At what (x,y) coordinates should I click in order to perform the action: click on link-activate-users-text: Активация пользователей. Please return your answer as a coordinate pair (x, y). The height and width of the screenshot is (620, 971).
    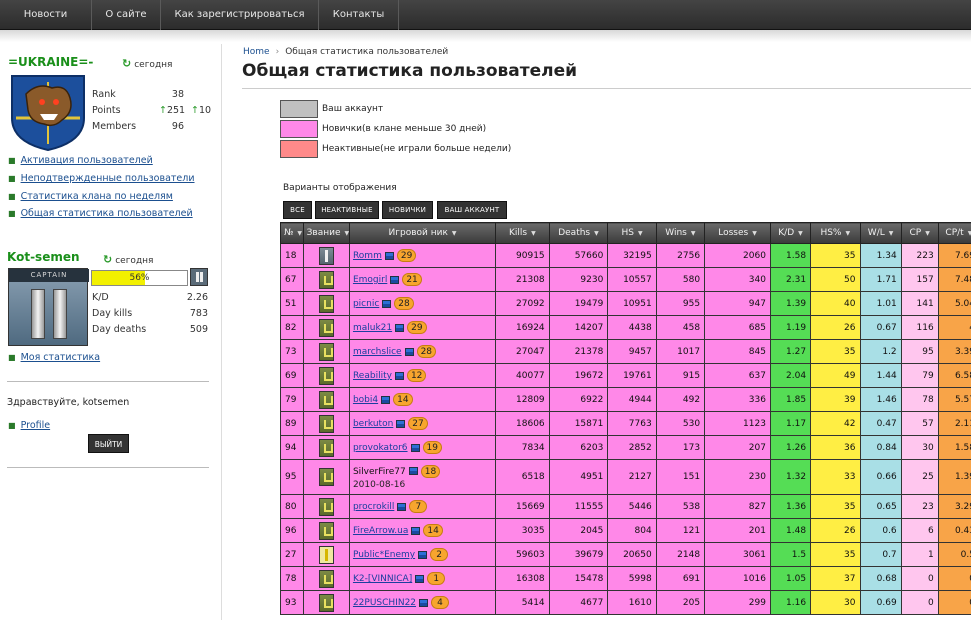
    Looking at the image, I should click on (86, 160).